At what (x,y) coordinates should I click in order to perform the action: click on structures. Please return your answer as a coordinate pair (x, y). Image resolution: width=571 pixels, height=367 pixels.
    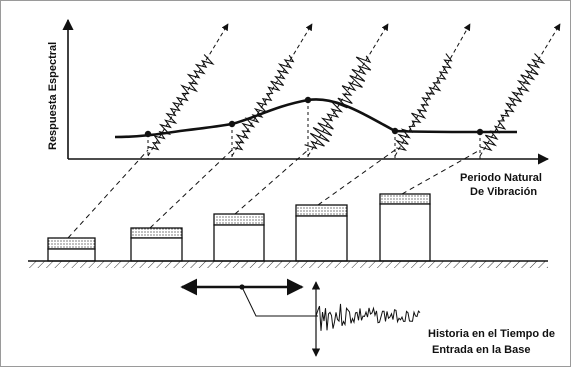
    Looking at the image, I should click on (239, 227).